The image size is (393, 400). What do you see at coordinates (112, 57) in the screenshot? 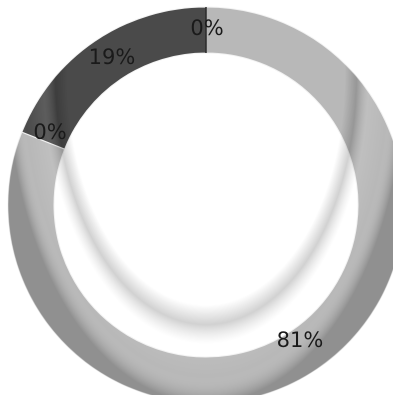
I see `slice-label-2: 19%` at bounding box center [112, 57].